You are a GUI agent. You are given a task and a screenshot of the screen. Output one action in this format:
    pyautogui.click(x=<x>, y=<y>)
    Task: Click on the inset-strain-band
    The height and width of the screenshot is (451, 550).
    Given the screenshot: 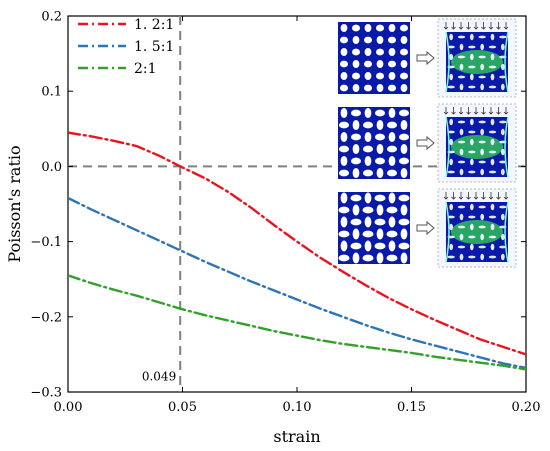 What is the action you would take?
    pyautogui.click(x=477, y=147)
    